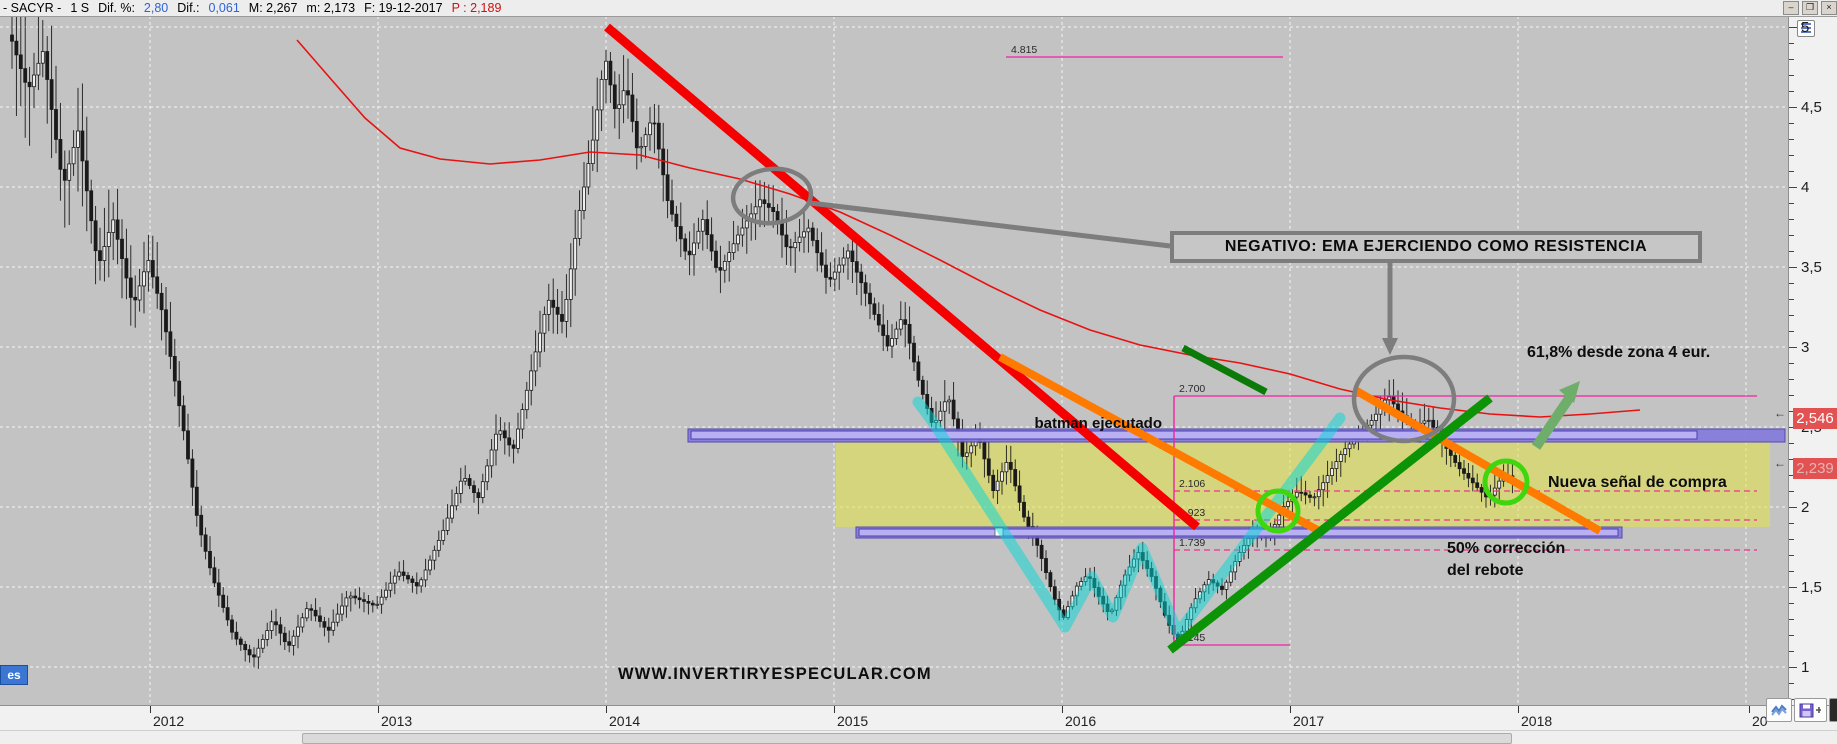 The width and height of the screenshot is (1837, 744). What do you see at coordinates (1791, 8) in the screenshot?
I see `minimize-button: –` at bounding box center [1791, 8].